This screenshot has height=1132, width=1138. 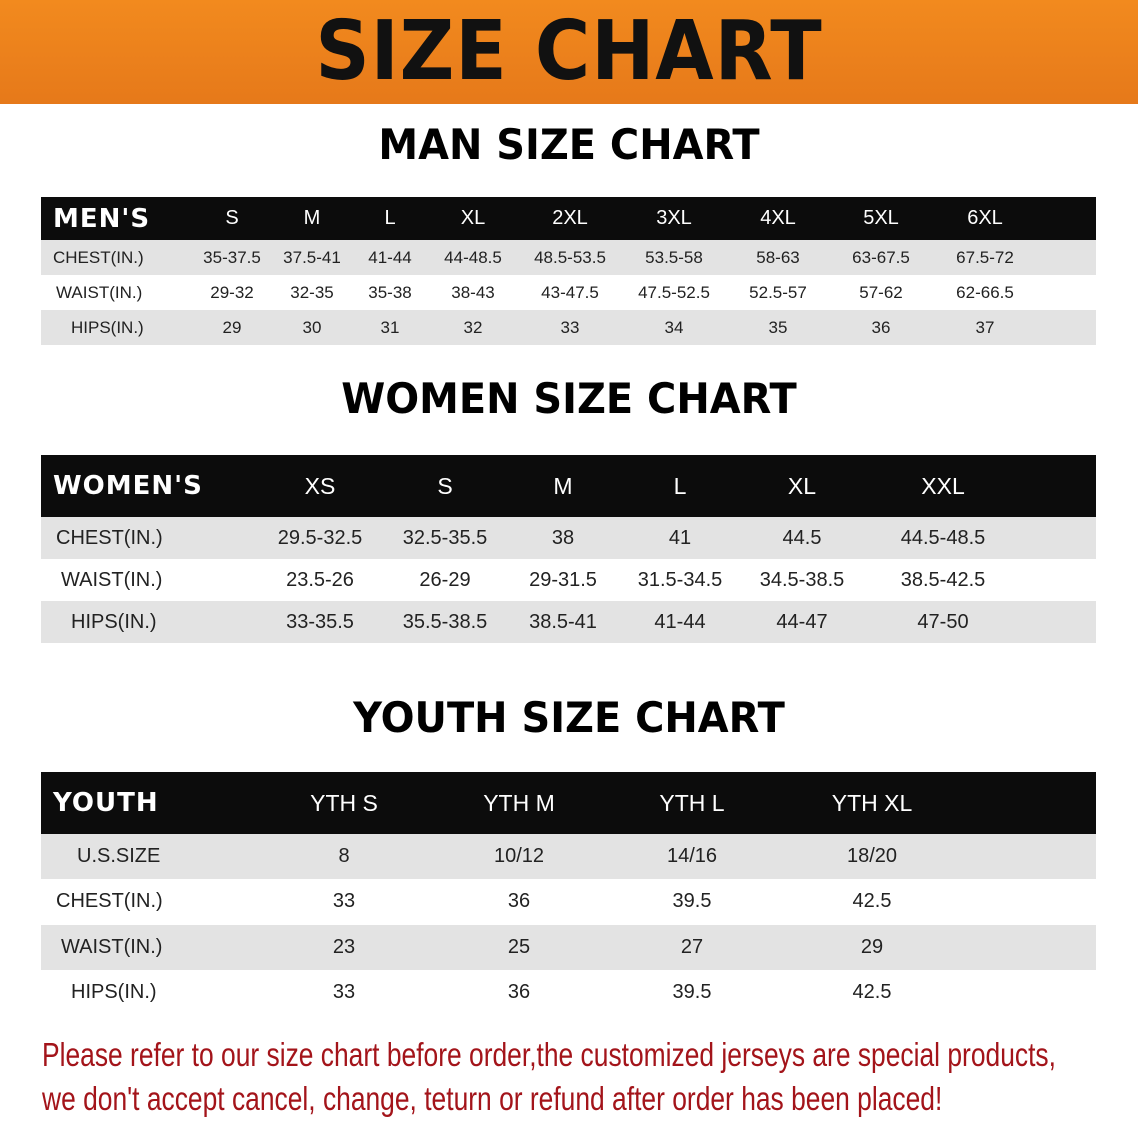 I want to click on men-table-cell: 34, so click(x=674, y=327).